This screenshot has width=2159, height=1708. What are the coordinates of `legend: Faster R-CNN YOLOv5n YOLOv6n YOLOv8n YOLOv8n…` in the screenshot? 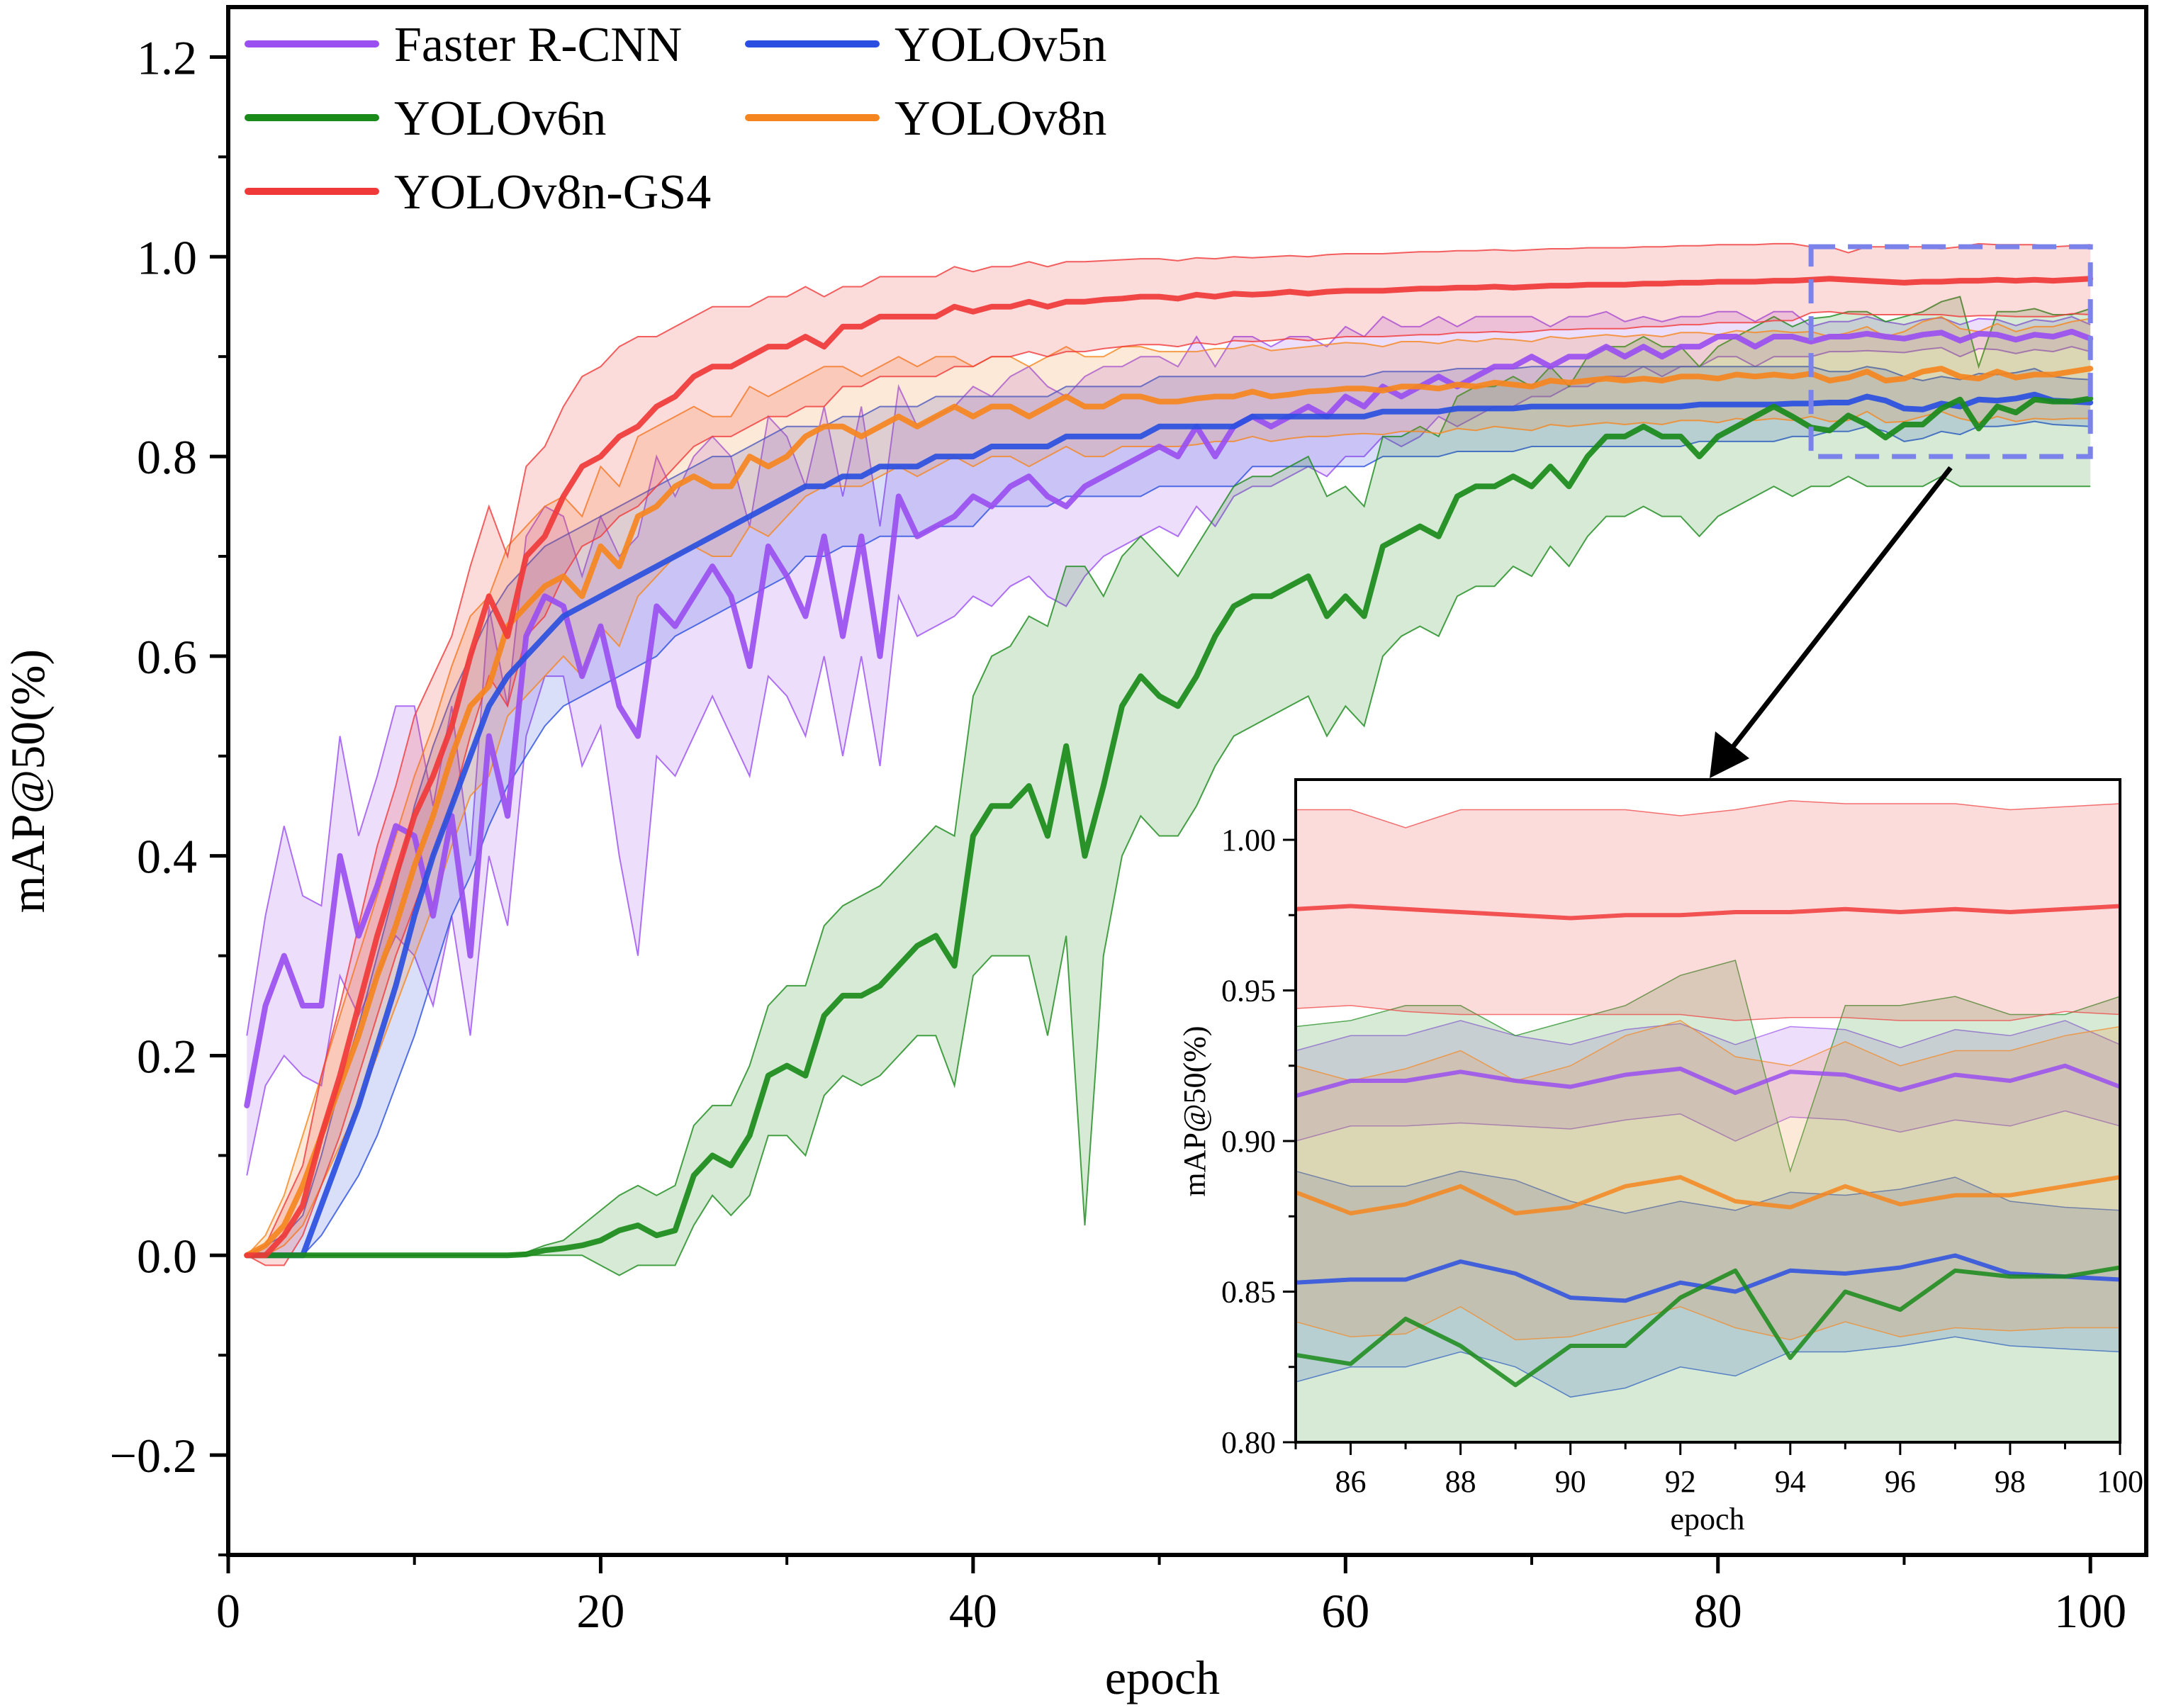 It's located at (675, 119).